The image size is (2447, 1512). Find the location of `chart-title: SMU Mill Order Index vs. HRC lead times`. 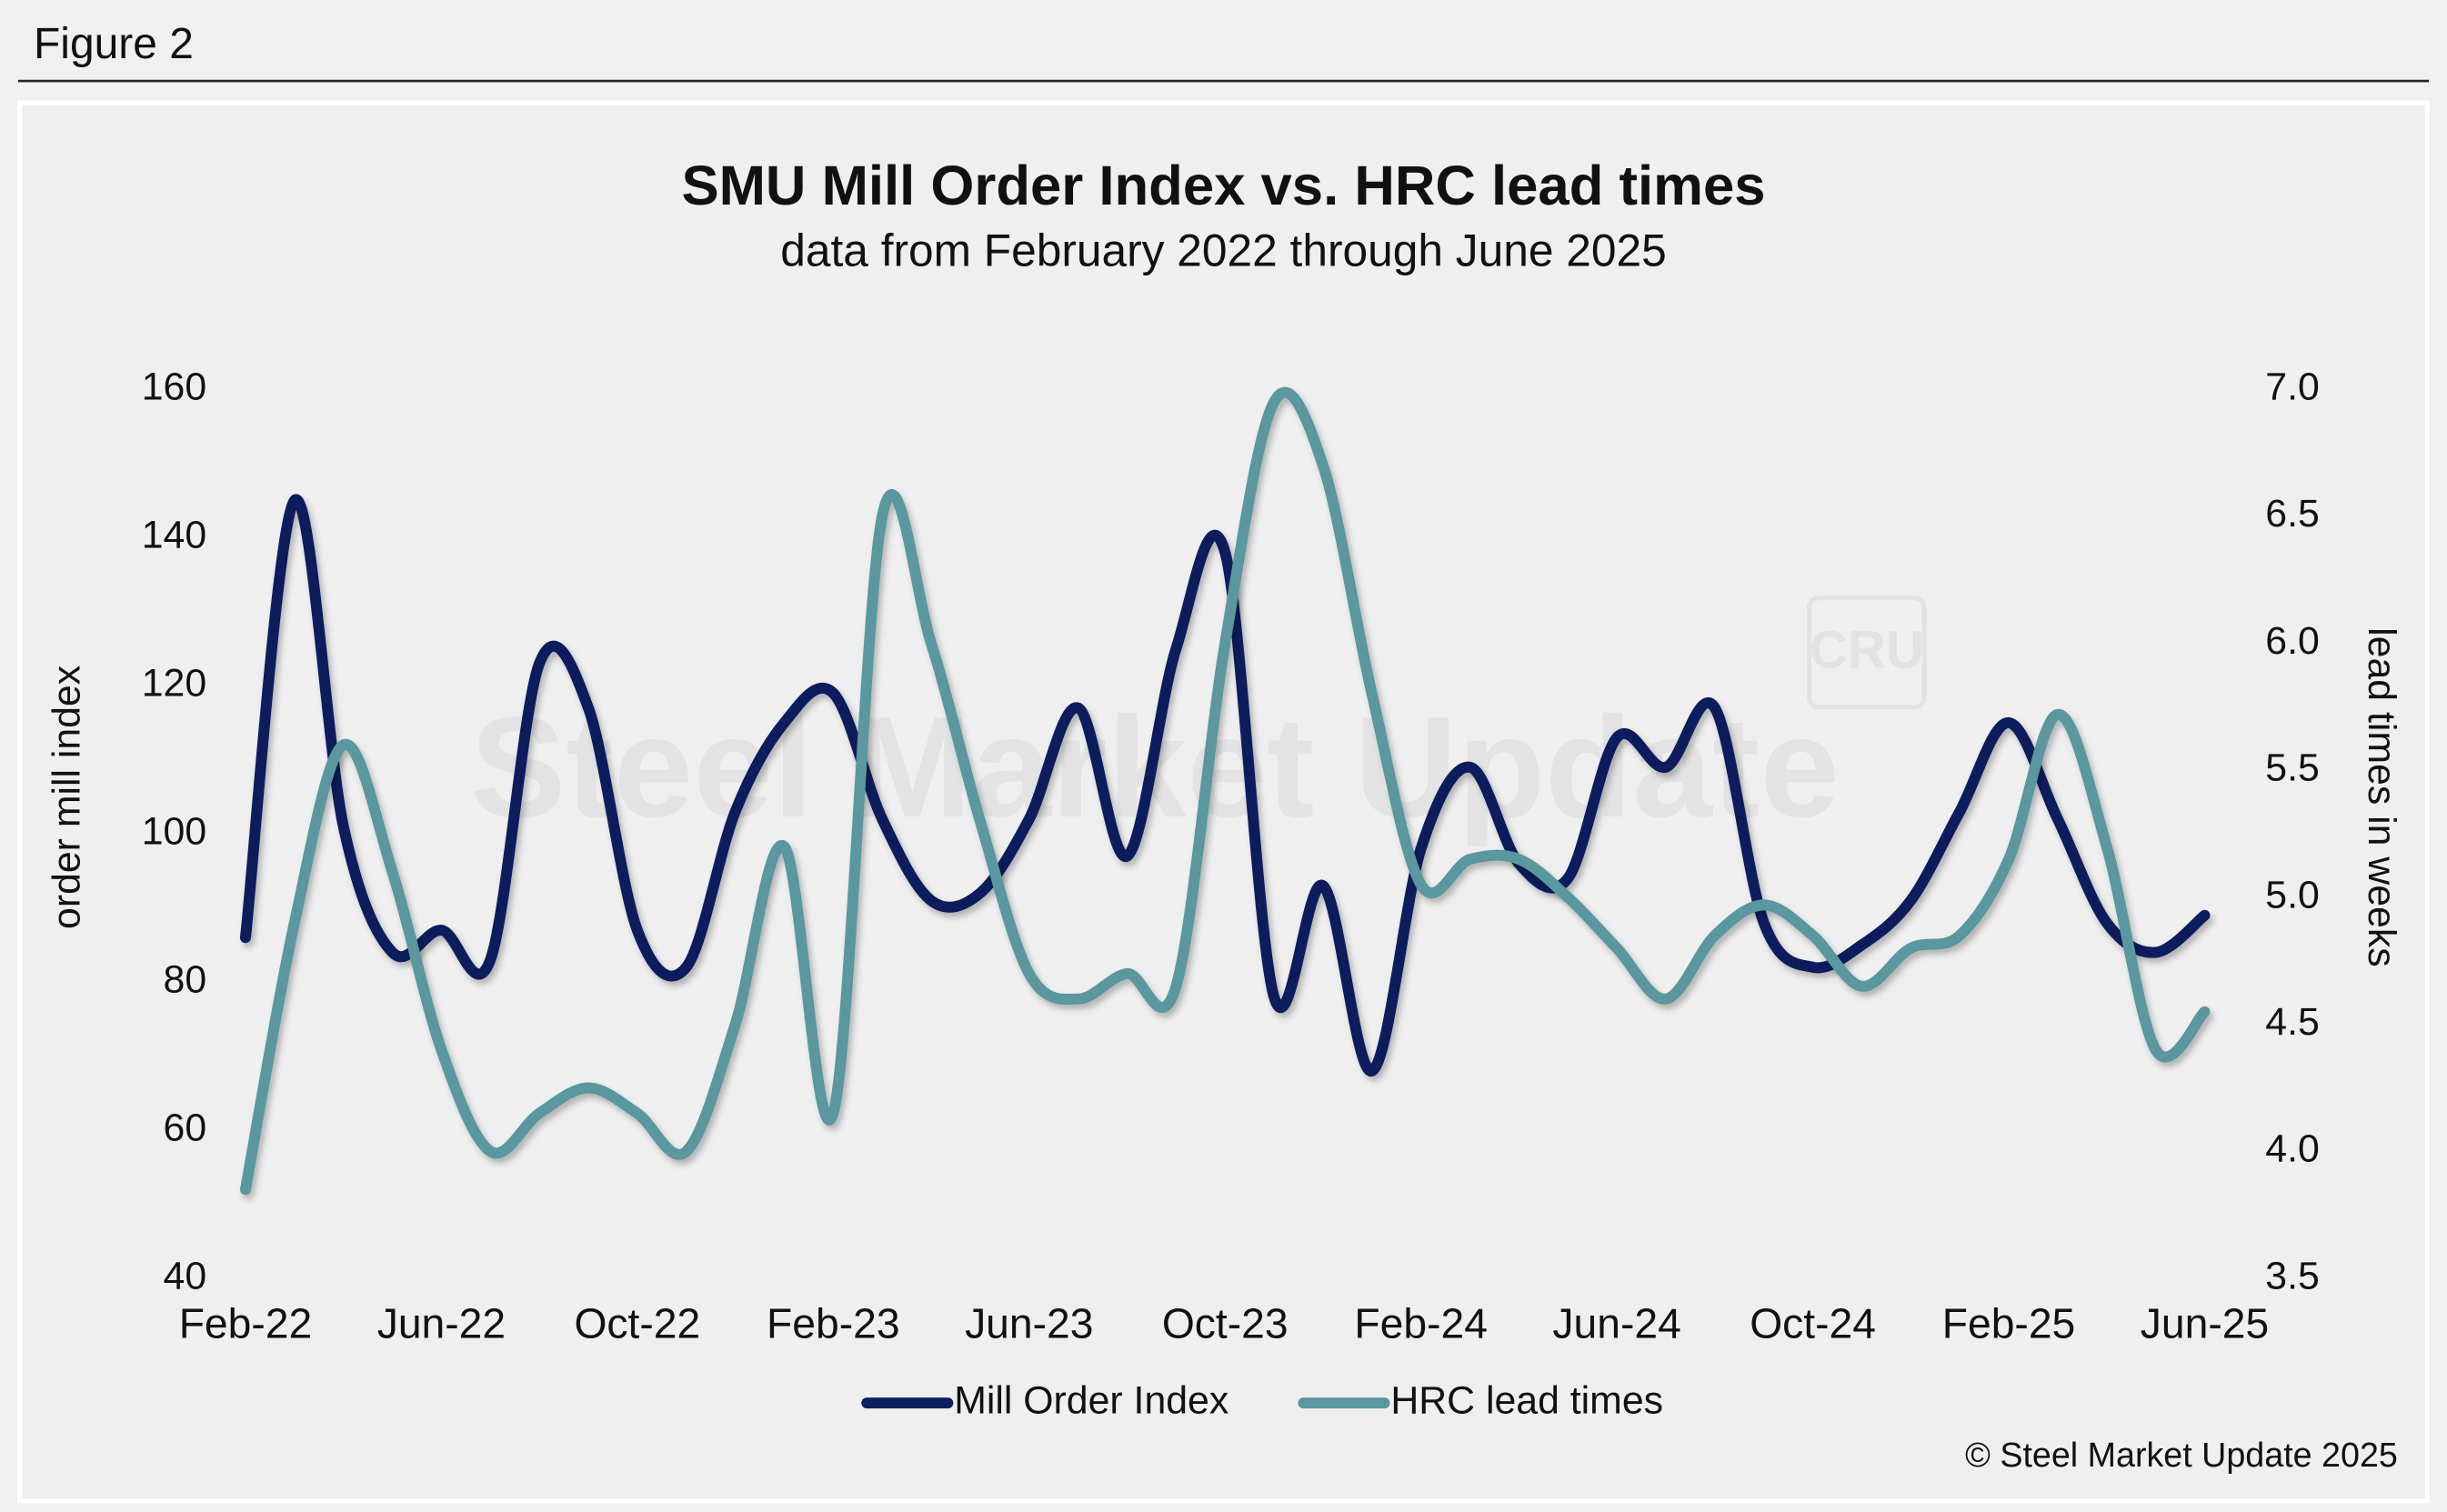

chart-title: SMU Mill Order Index vs. HRC lead times is located at coordinates (1223, 186).